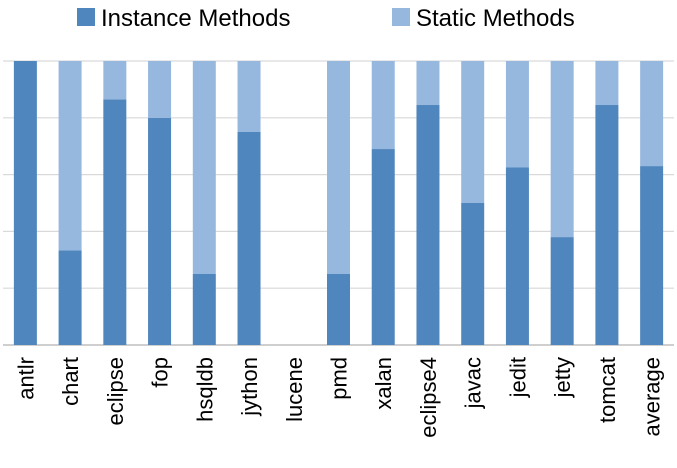  Describe the element at coordinates (115, 222) in the screenshot. I see `bar-instance-eclipse` at that location.